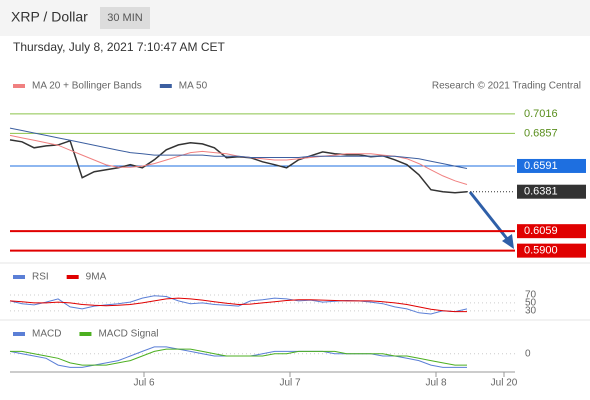  What do you see at coordinates (290, 383) in the screenshot?
I see `x-tick-label: Jul 7` at bounding box center [290, 383].